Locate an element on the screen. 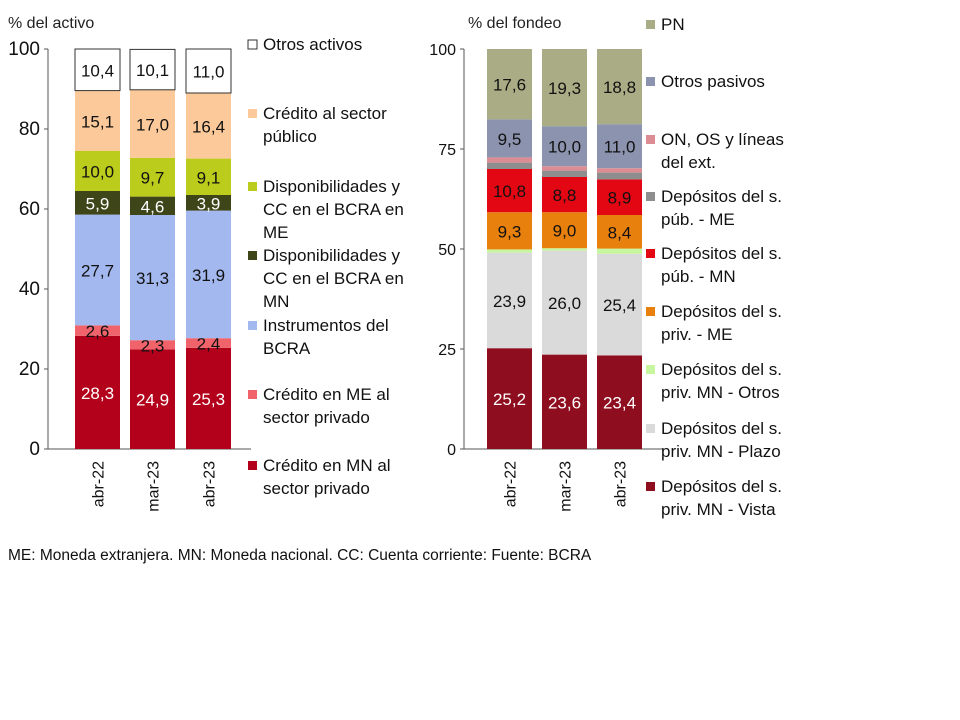 This screenshot has width=960, height=720. legend-swatch-depositos-del-s-priv-mn-otros is located at coordinates (650, 369).